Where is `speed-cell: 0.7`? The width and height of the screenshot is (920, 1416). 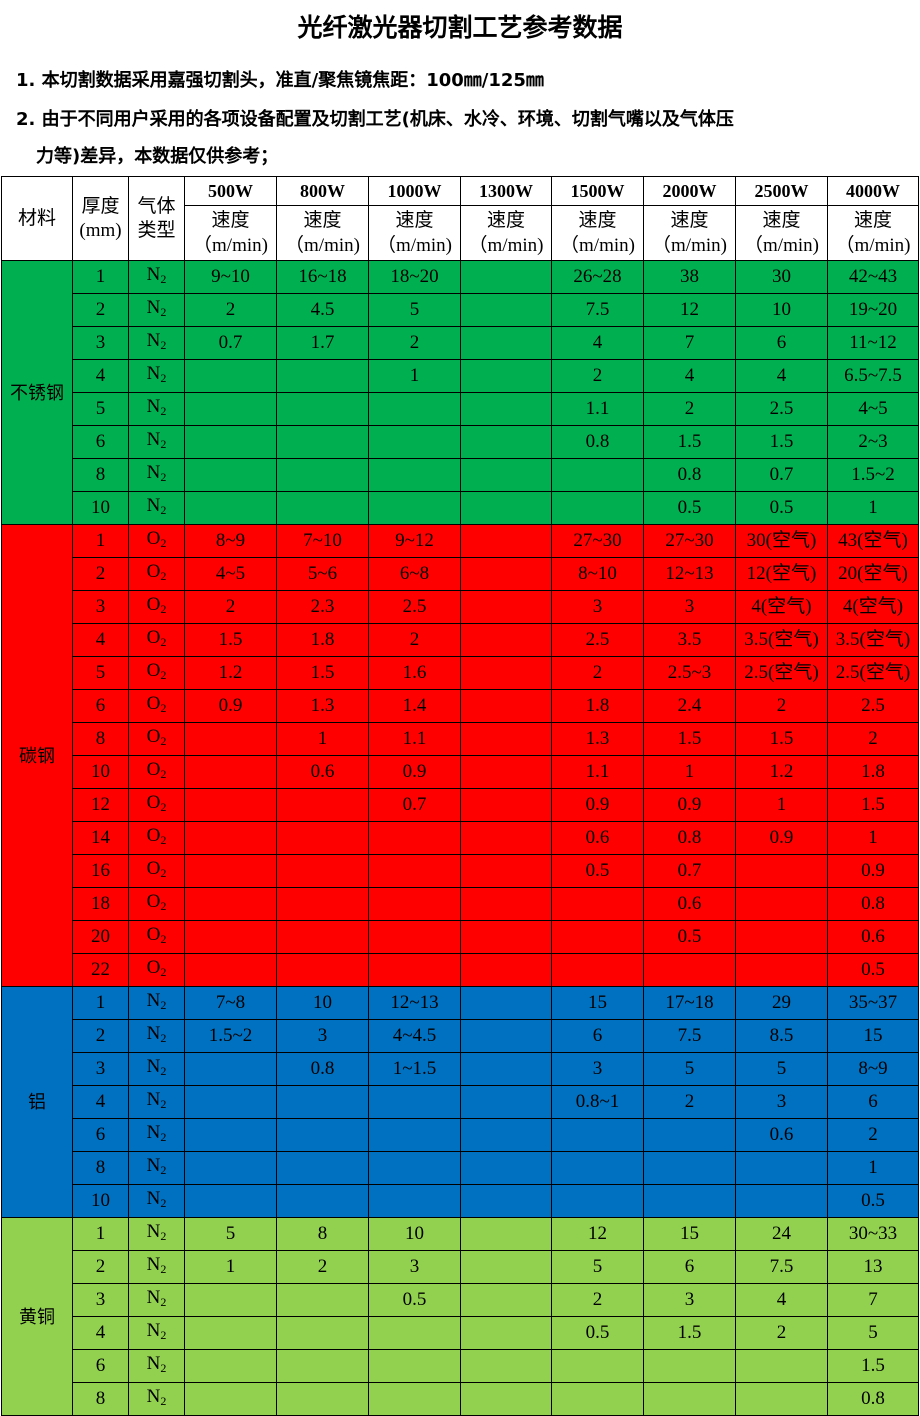
speed-cell: 0.7 is located at coordinates (230, 343).